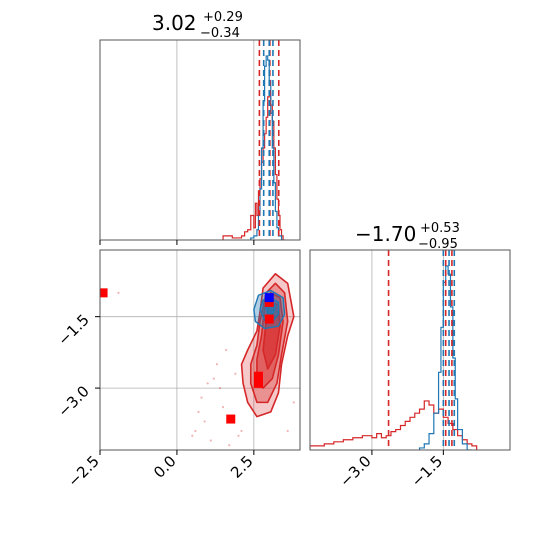 This screenshot has height=550, width=550. What do you see at coordinates (438, 244) in the screenshot?
I see `title-y-minus: −0.95` at bounding box center [438, 244].